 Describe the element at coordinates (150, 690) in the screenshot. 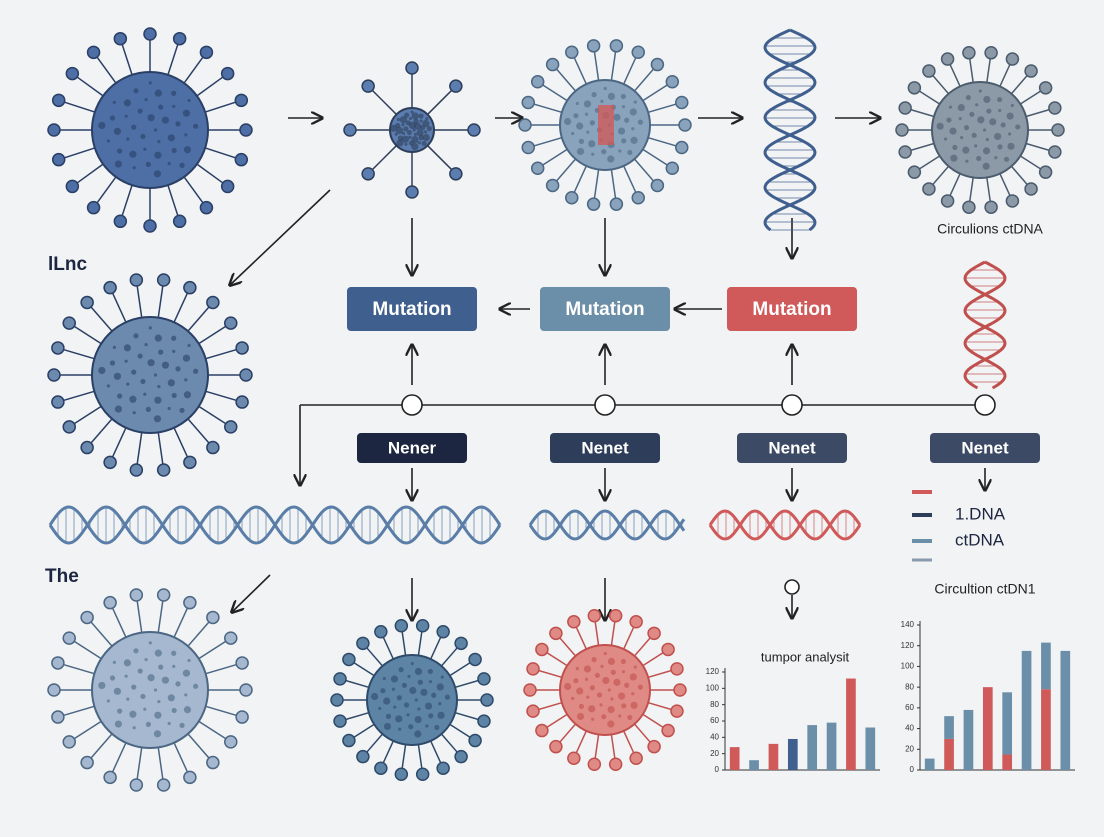

I see `cell-body` at that location.